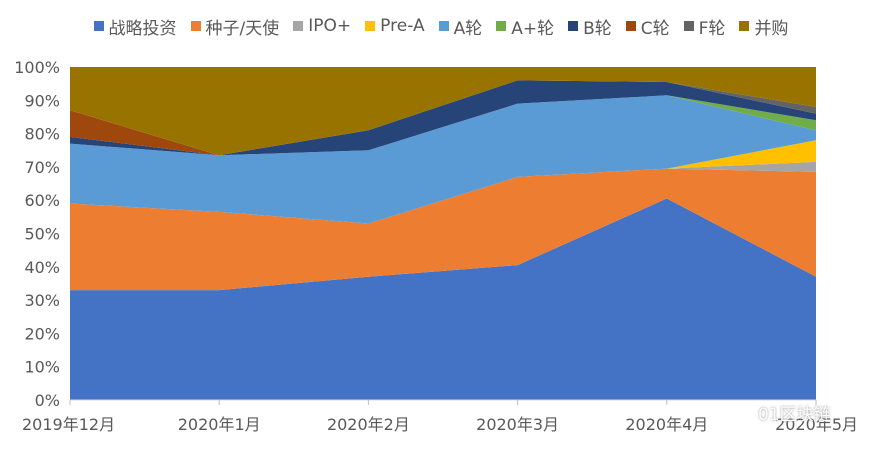 The height and width of the screenshot is (450, 882). What do you see at coordinates (68, 424) in the screenshot?
I see `x-tick-label: 2019年12月` at bounding box center [68, 424].